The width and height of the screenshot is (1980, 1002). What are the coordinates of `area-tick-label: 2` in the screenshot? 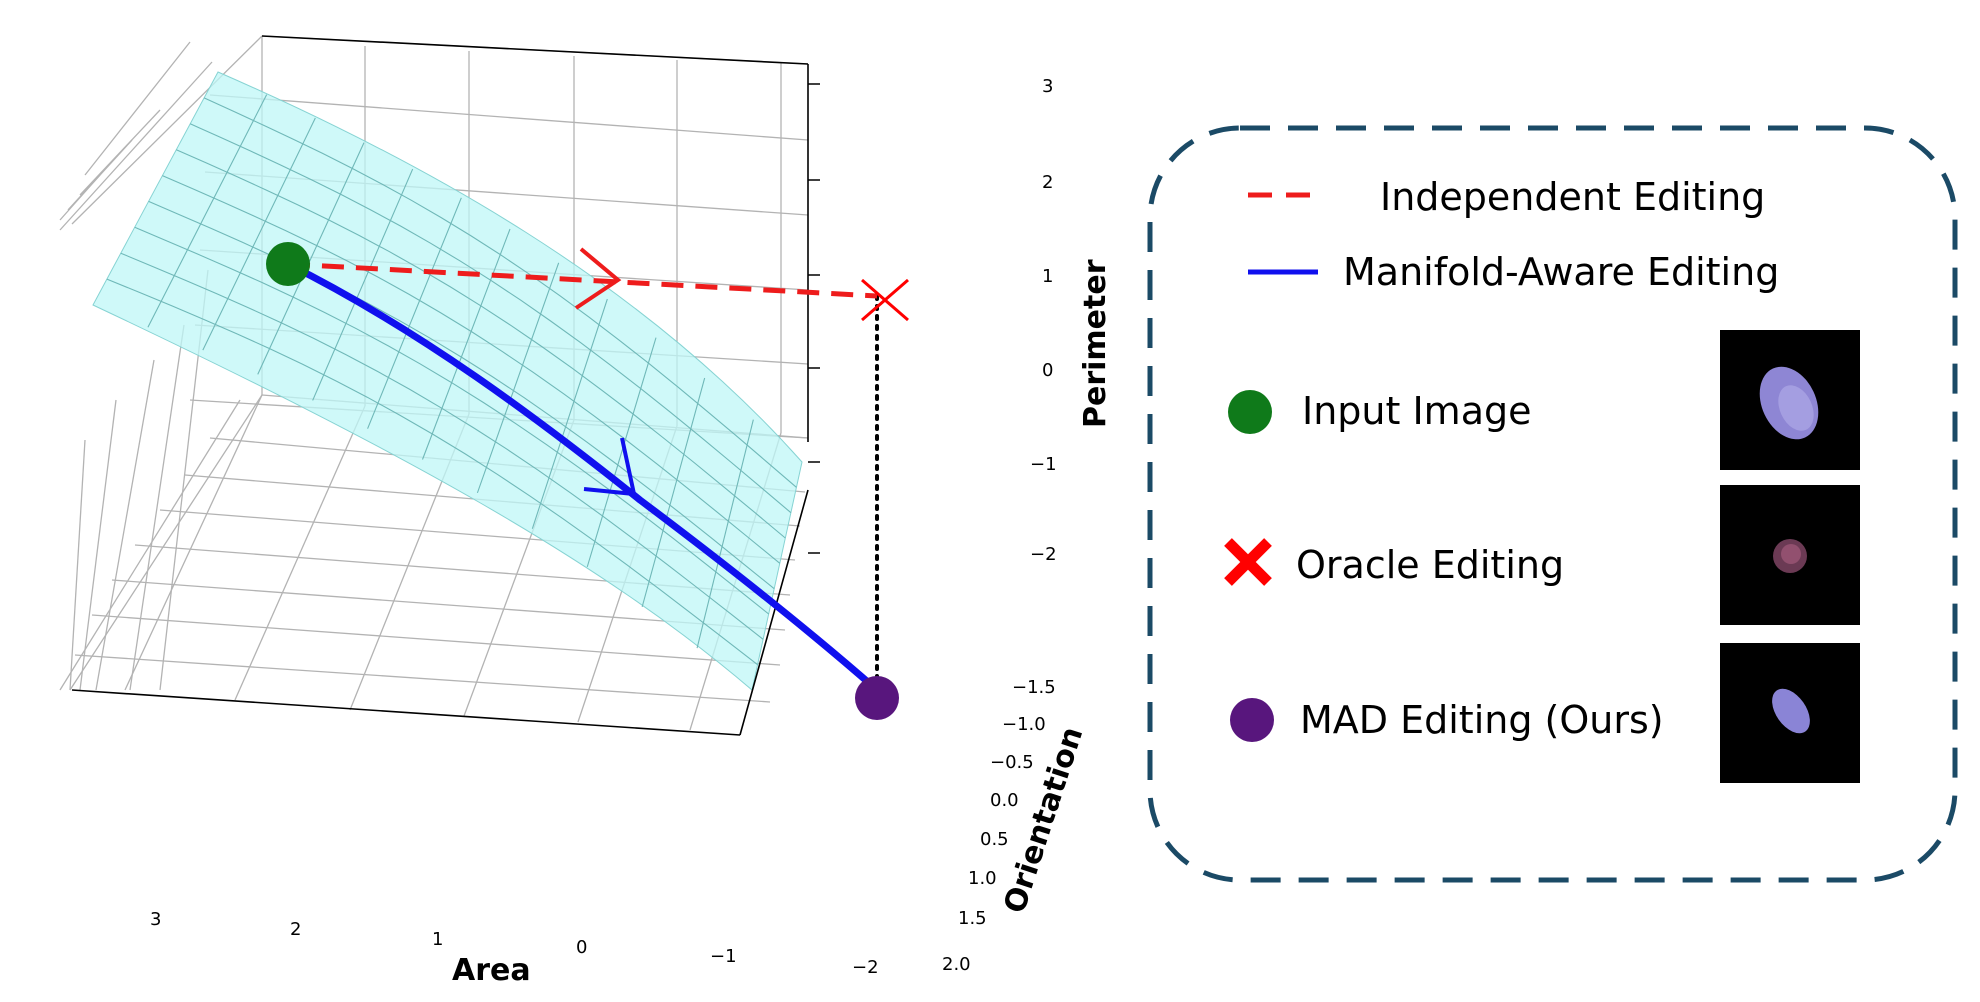 It's located at (295, 929).